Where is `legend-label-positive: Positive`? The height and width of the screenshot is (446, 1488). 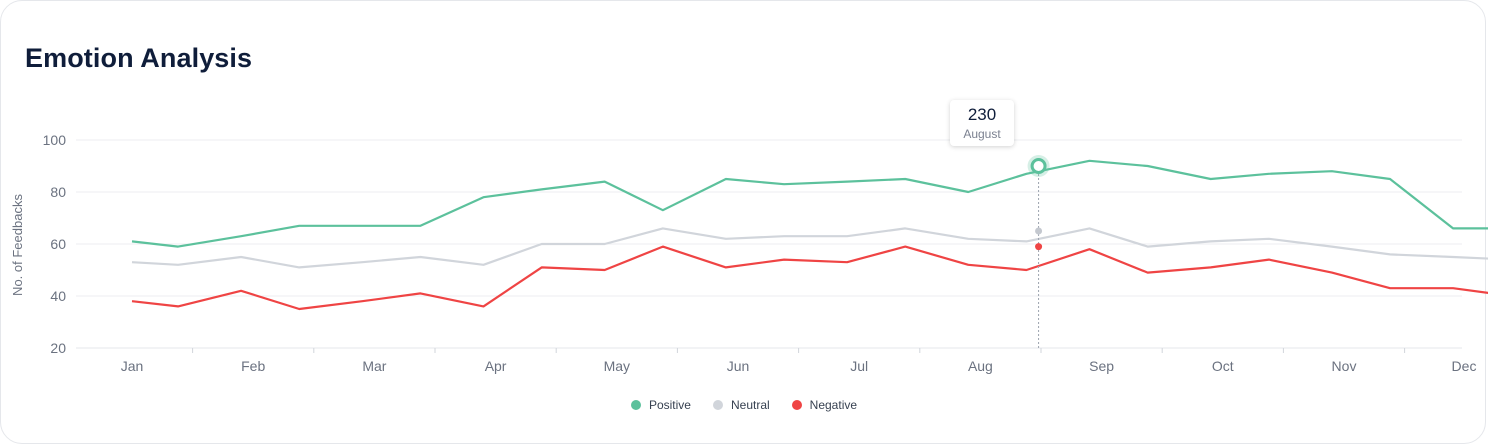 legend-label-positive: Positive is located at coordinates (669, 405).